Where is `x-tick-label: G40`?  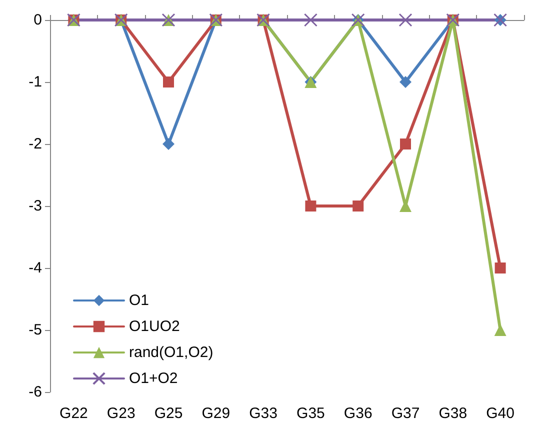 x-tick-label: G40 is located at coordinates (500, 413).